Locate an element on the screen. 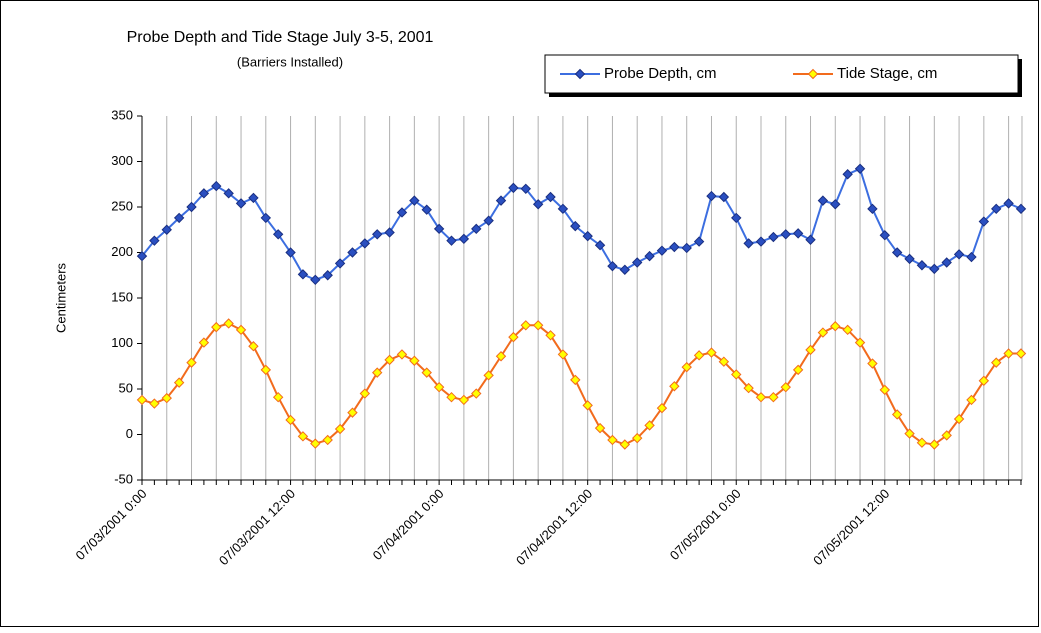 The height and width of the screenshot is (633, 1041). legend-label: Probe Depth, cm is located at coordinates (660, 73).